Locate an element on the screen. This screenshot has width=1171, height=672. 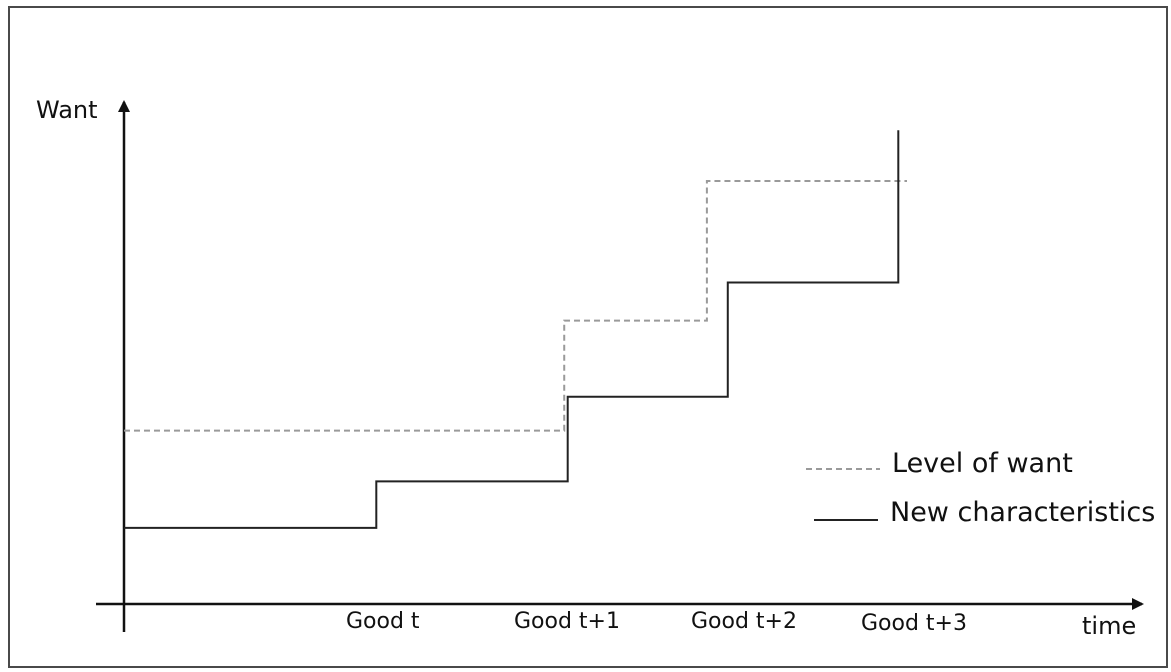
y-axis-label: Want is located at coordinates (67, 110).